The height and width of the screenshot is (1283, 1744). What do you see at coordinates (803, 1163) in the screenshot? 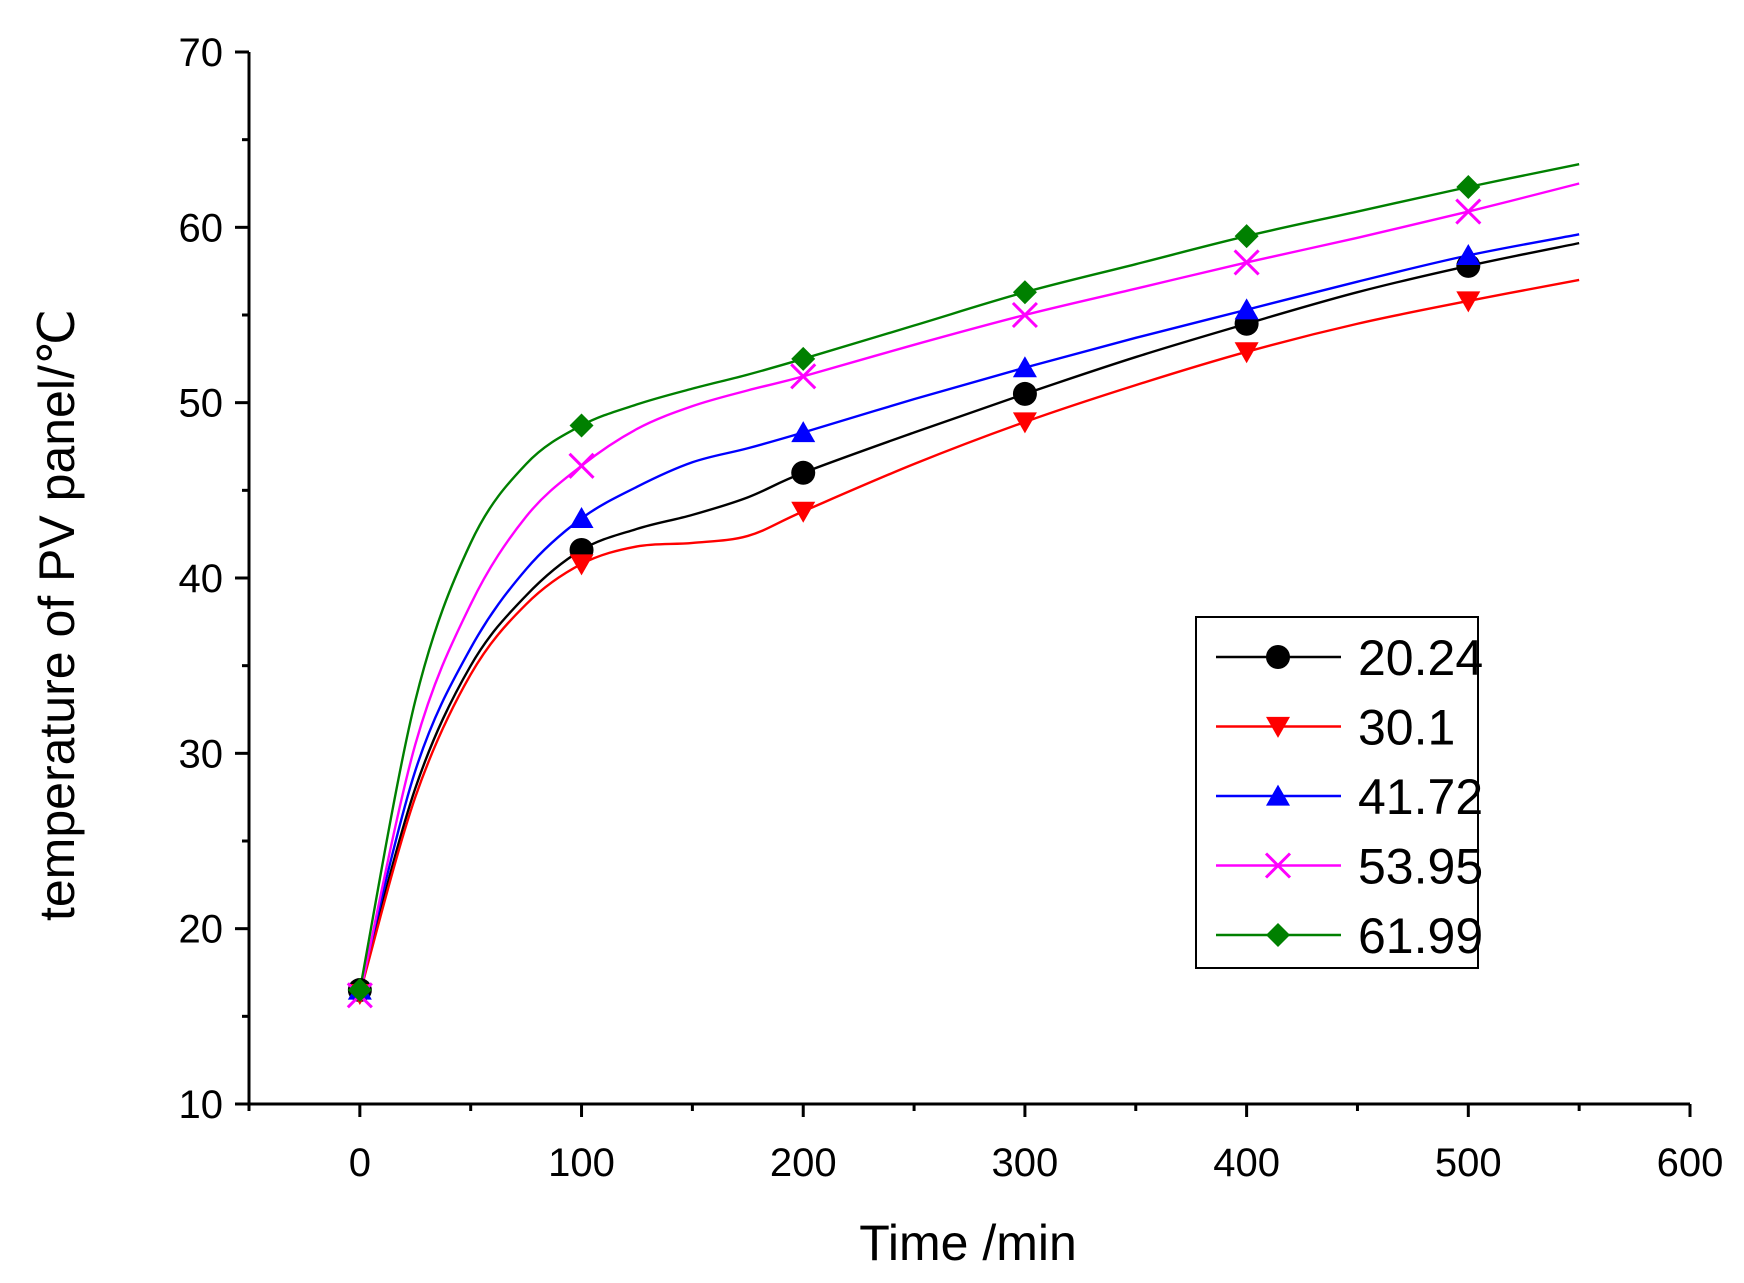
I see `x-tick-label: 200` at bounding box center [803, 1163].